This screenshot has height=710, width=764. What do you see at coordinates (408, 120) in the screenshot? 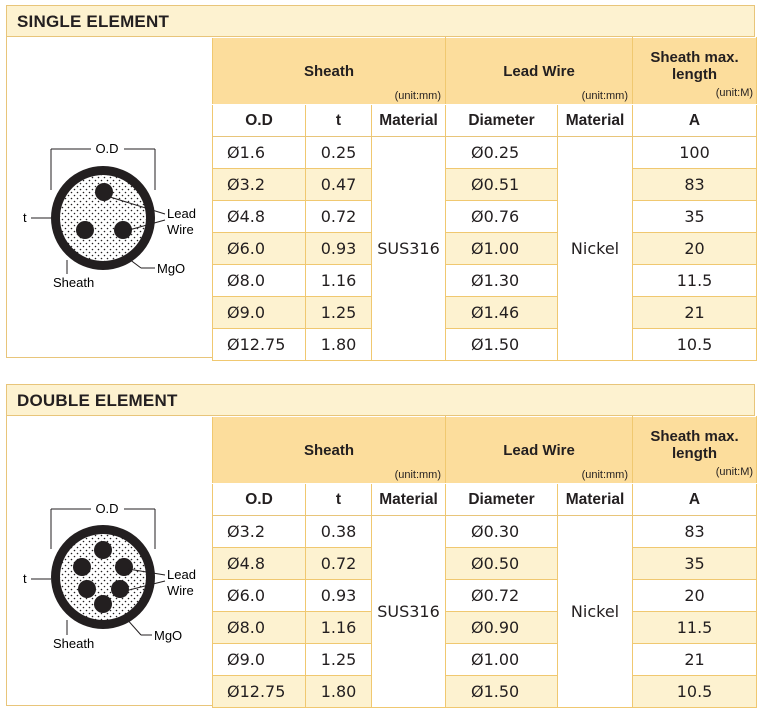
I see `col-sheath-material: Material` at bounding box center [408, 120].